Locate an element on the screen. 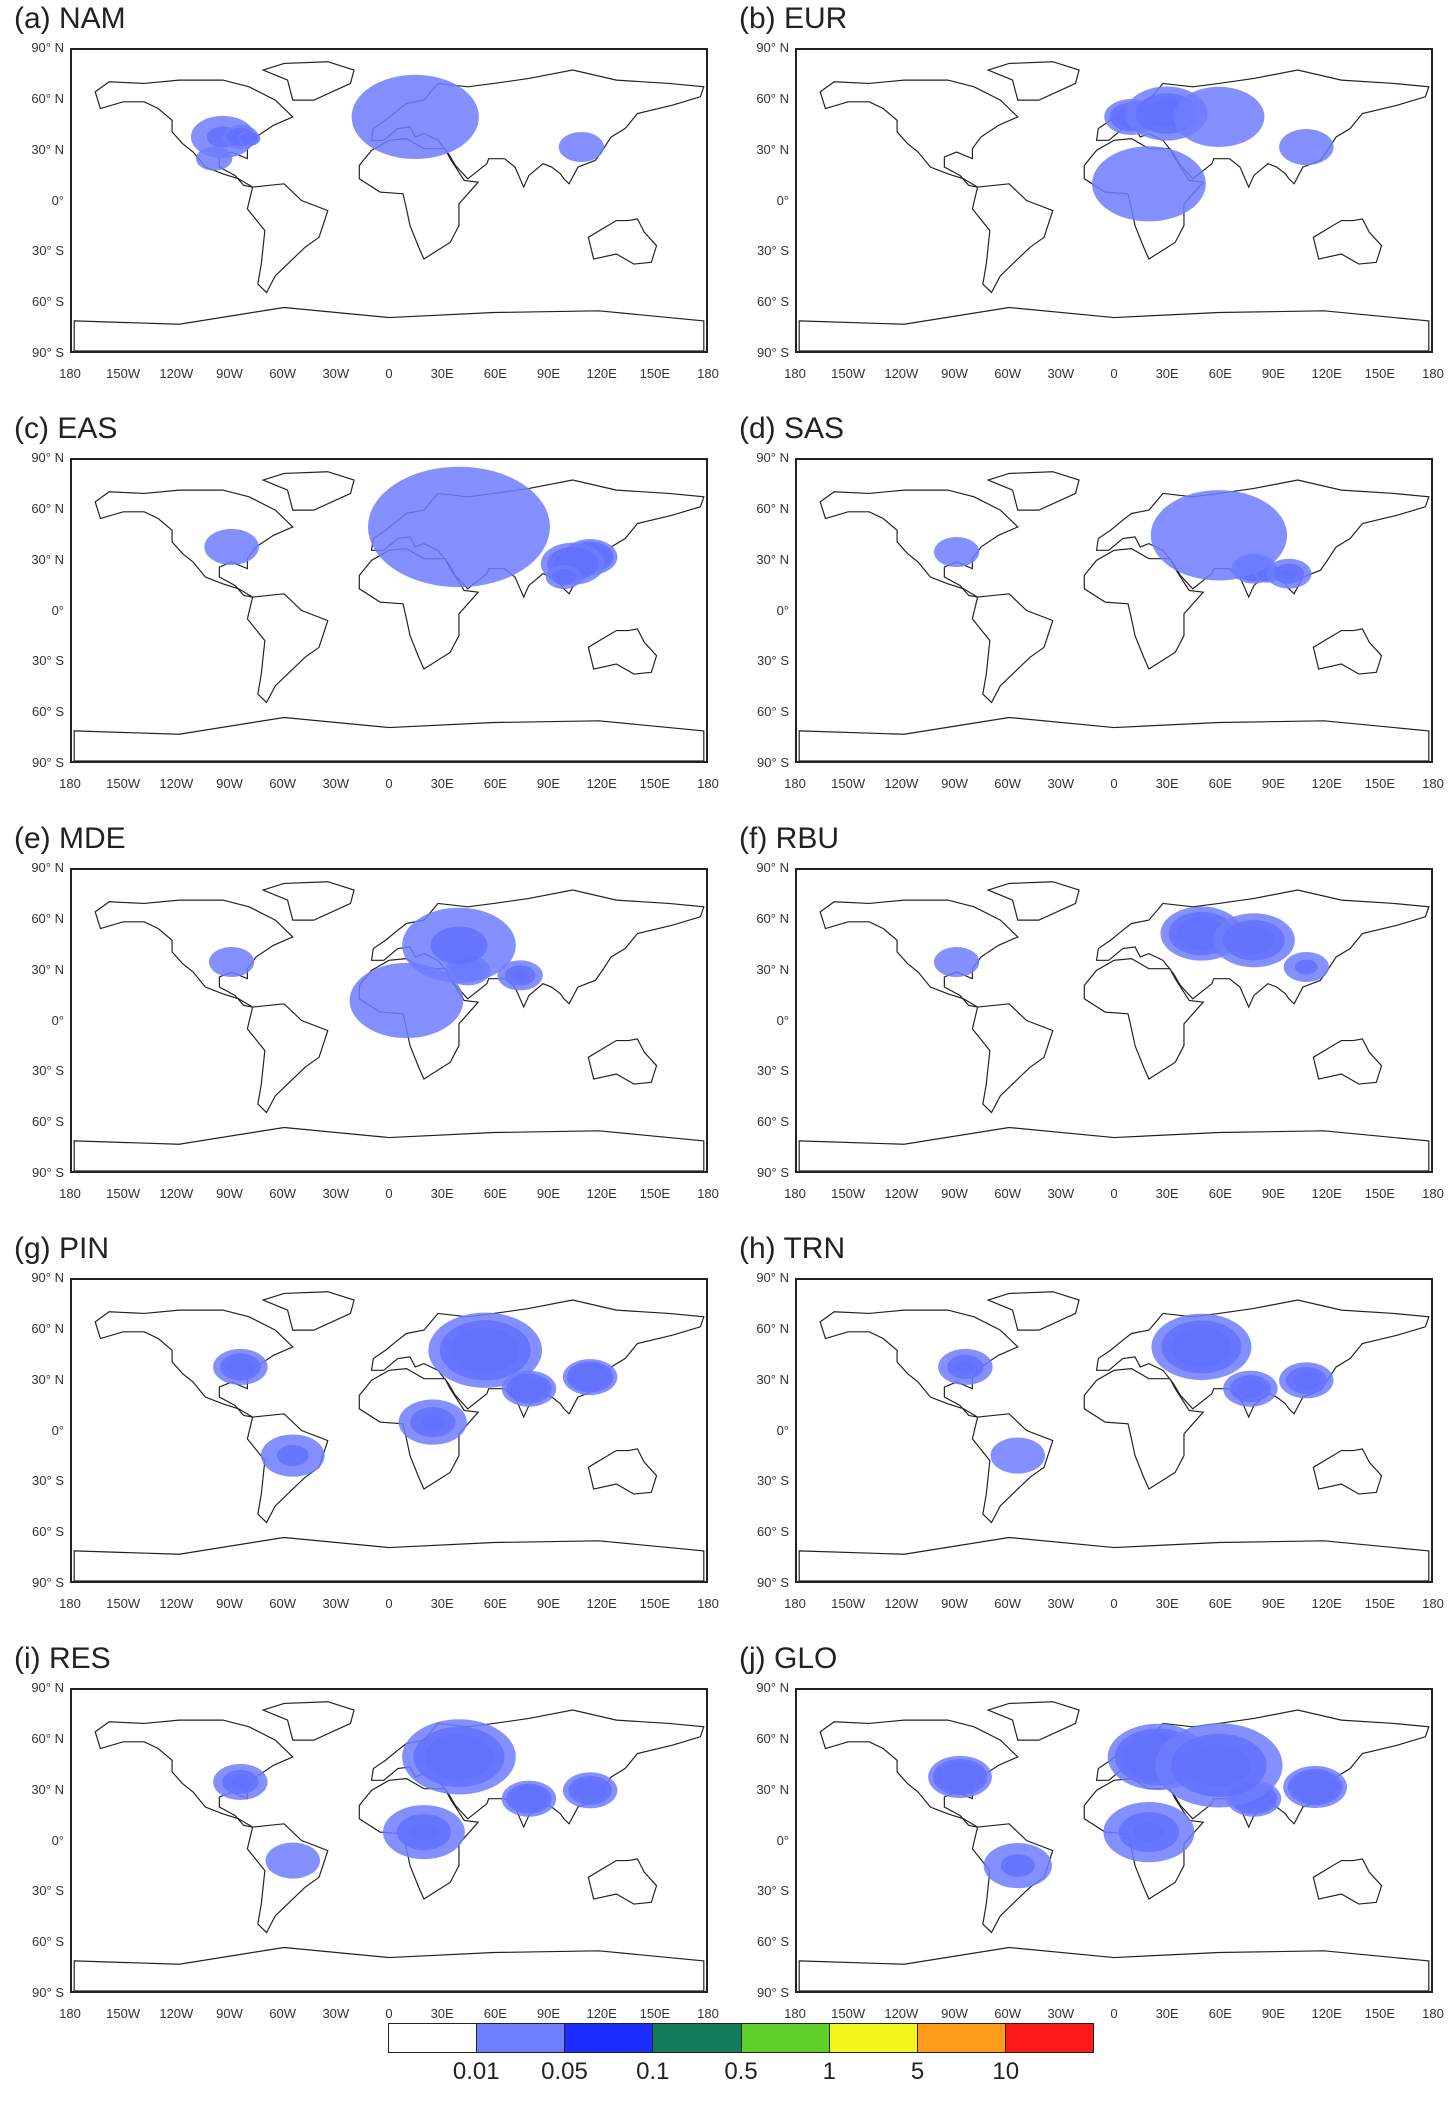  lon-tick-label: 60E is located at coordinates (1220, 373).